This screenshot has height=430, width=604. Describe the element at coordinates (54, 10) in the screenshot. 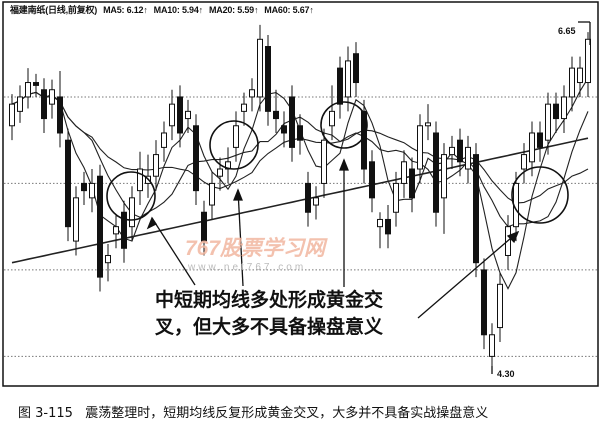

I see `stock-title: 福建南纸(日线,前复权)` at that location.